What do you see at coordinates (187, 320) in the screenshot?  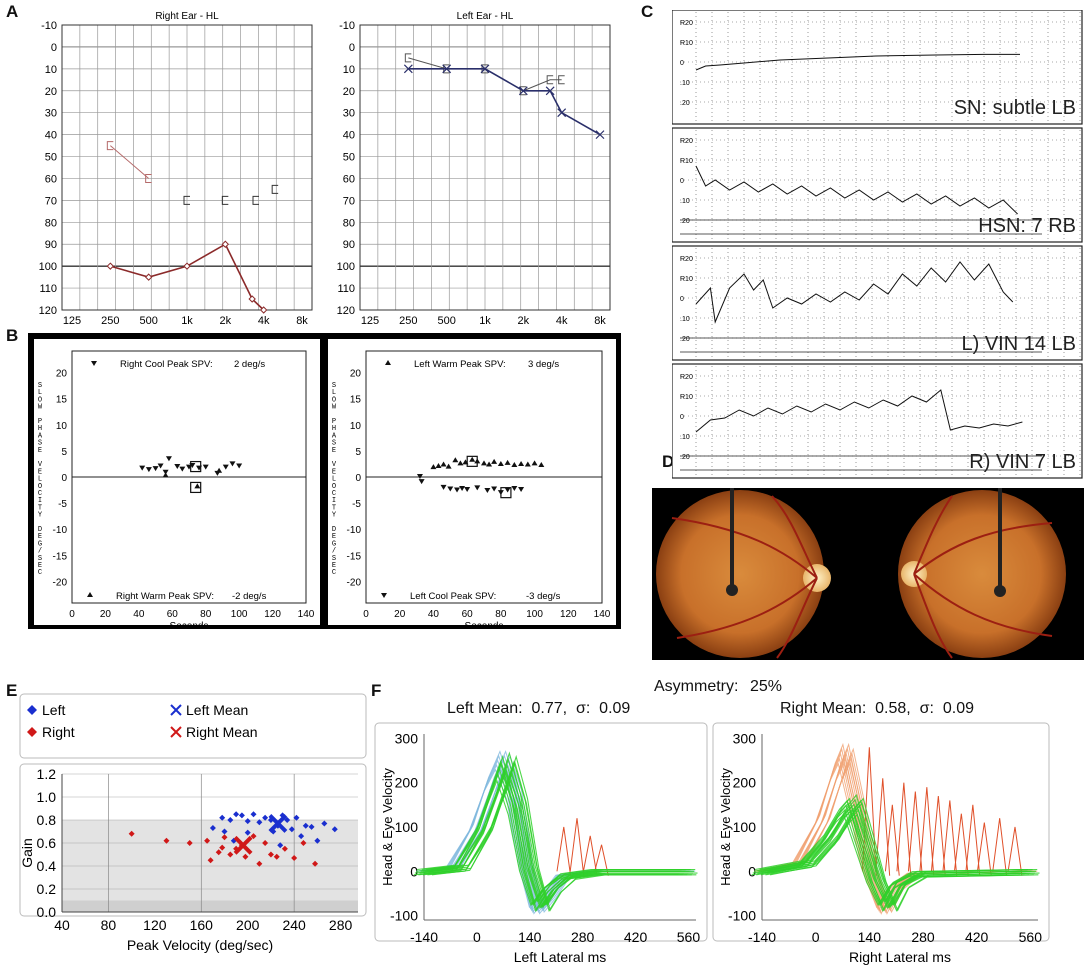 I see `x-tick-label: 1k` at bounding box center [187, 320].